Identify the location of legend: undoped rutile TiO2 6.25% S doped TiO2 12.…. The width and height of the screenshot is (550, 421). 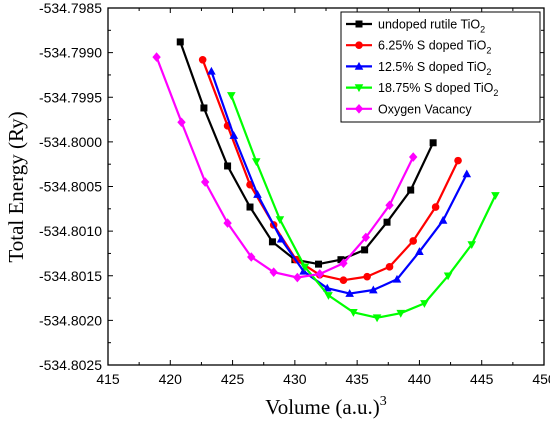
(440, 67).